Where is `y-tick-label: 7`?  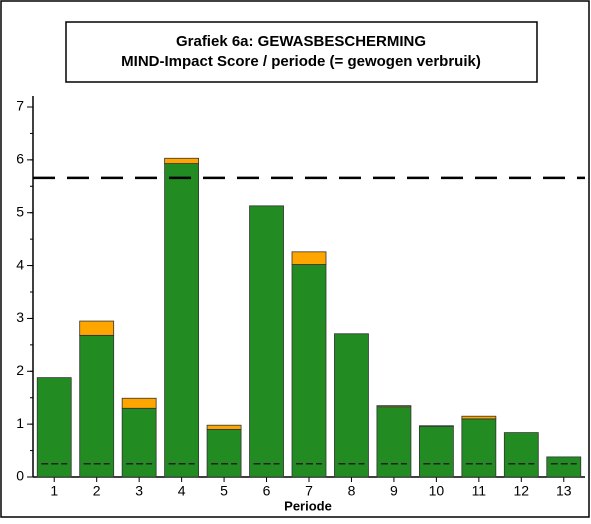
y-tick-label: 7 is located at coordinates (20, 106).